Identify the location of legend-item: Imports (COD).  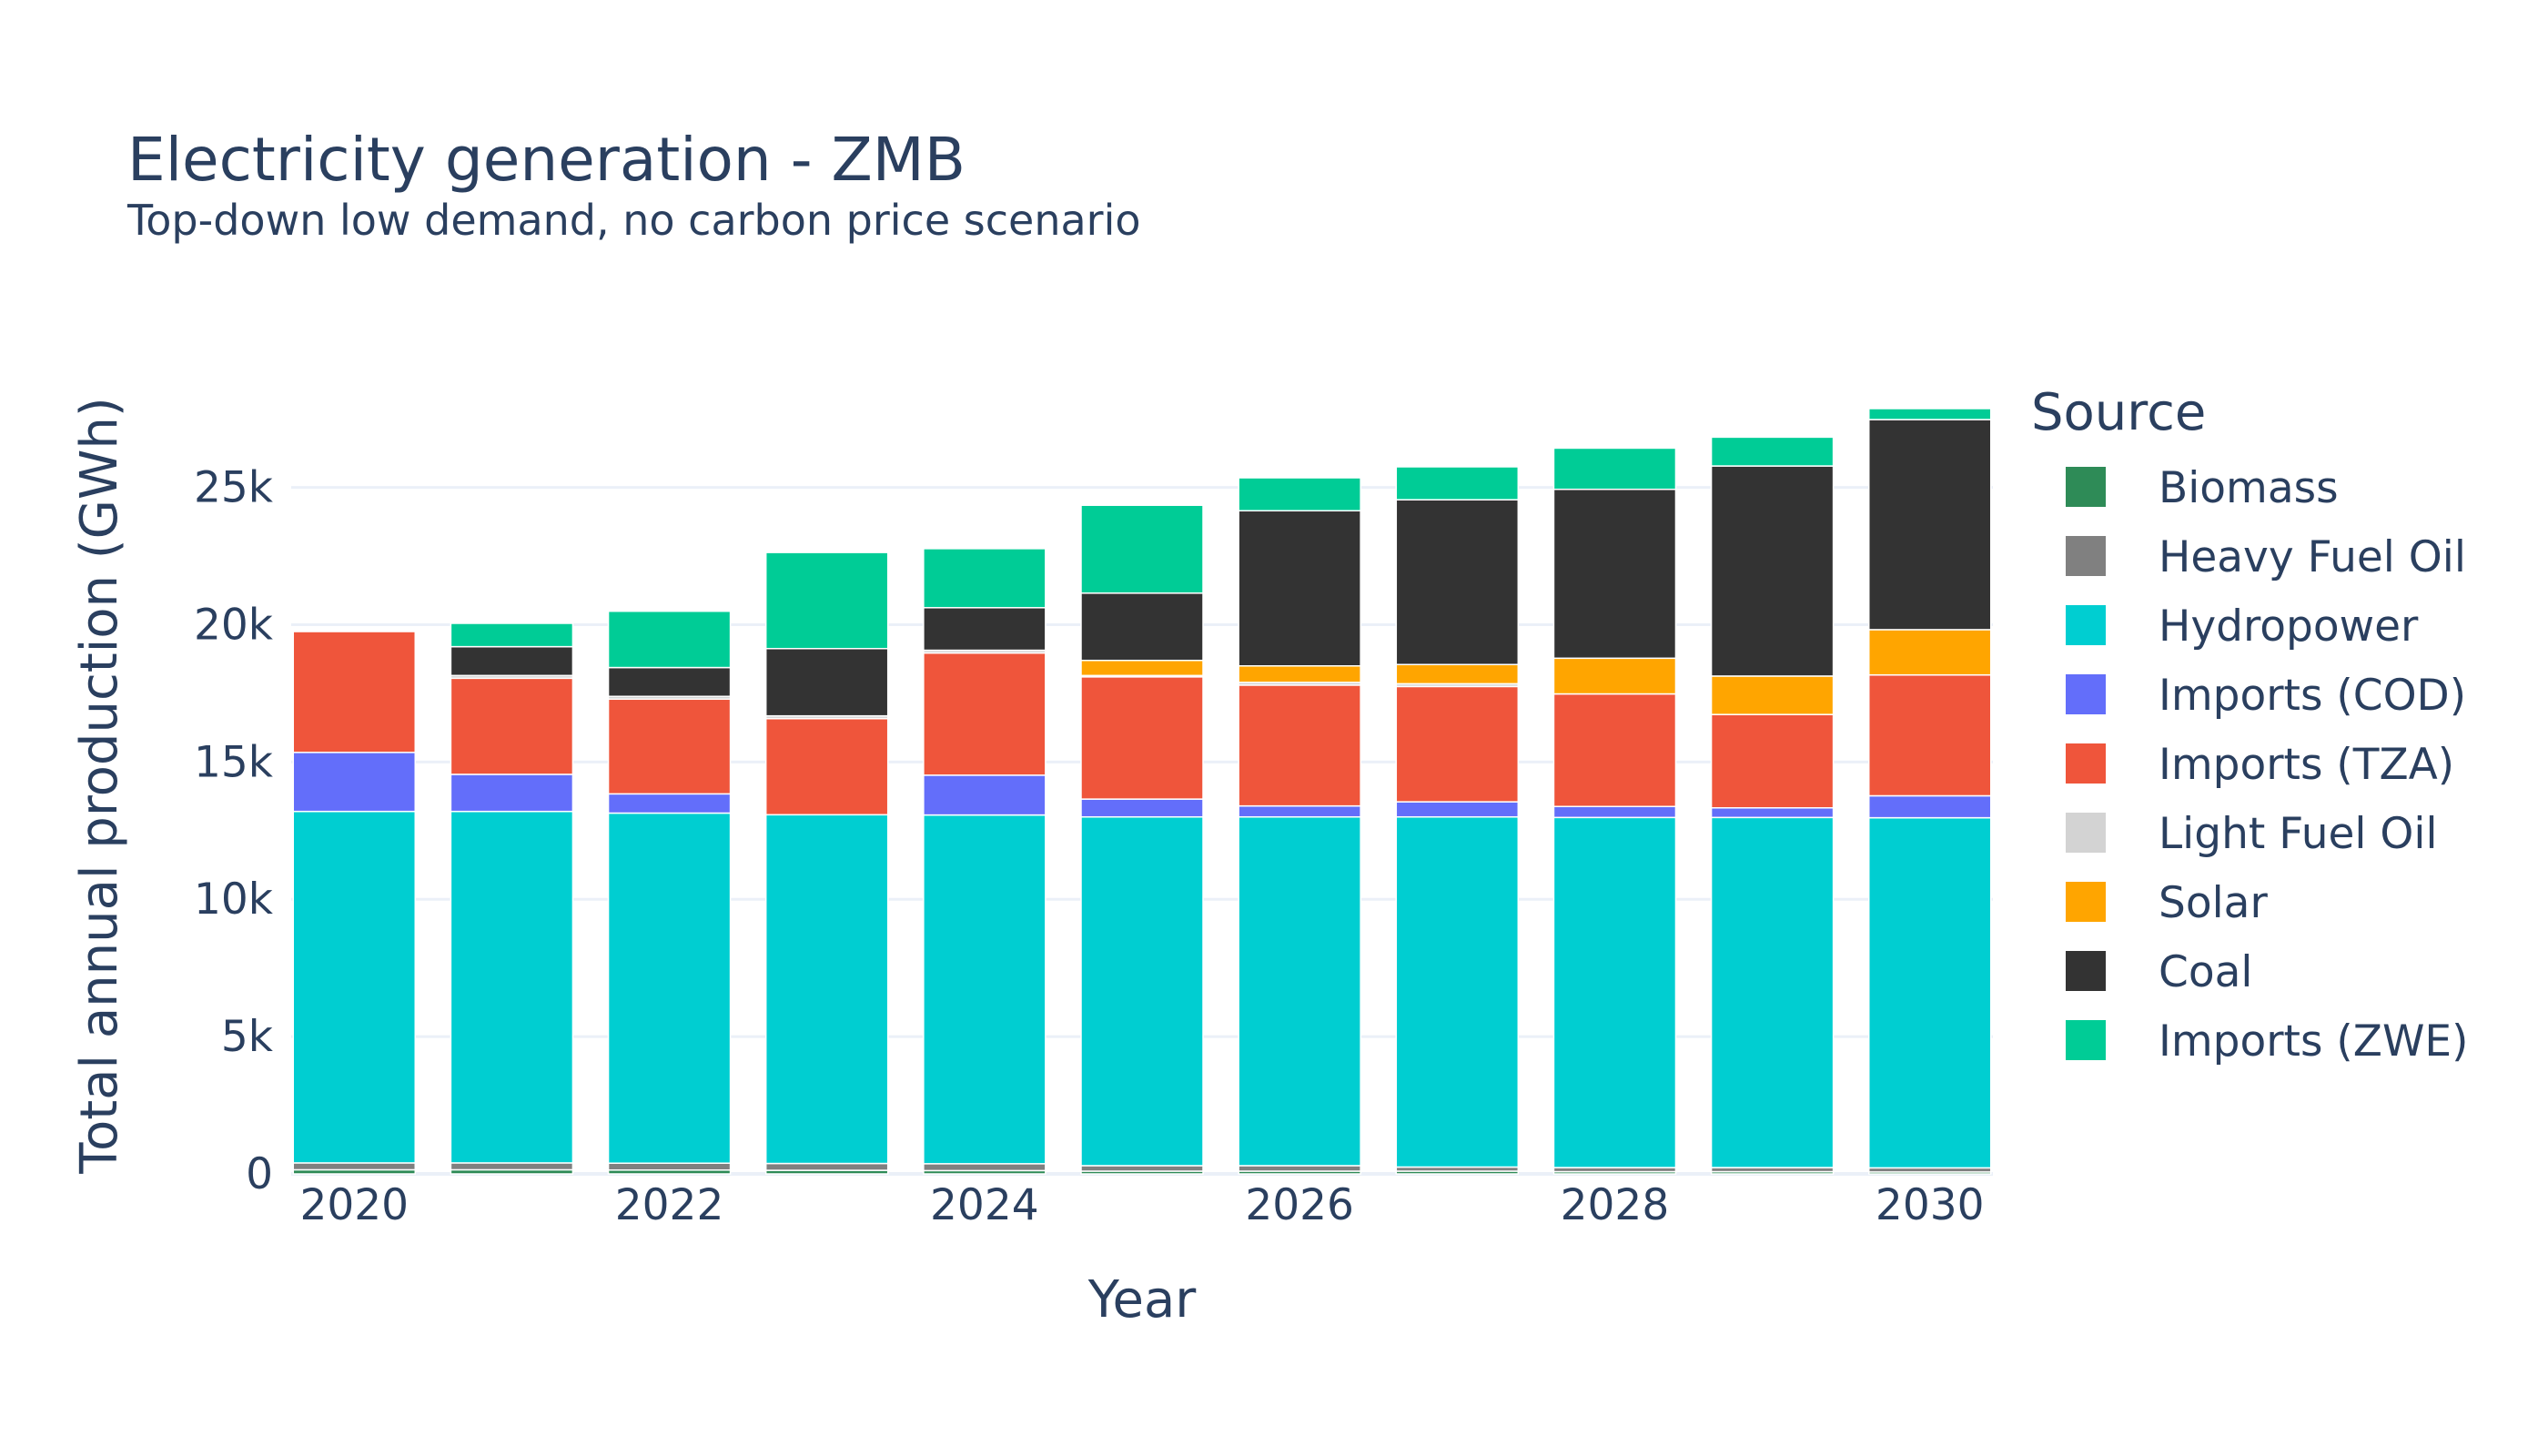
(2266, 696).